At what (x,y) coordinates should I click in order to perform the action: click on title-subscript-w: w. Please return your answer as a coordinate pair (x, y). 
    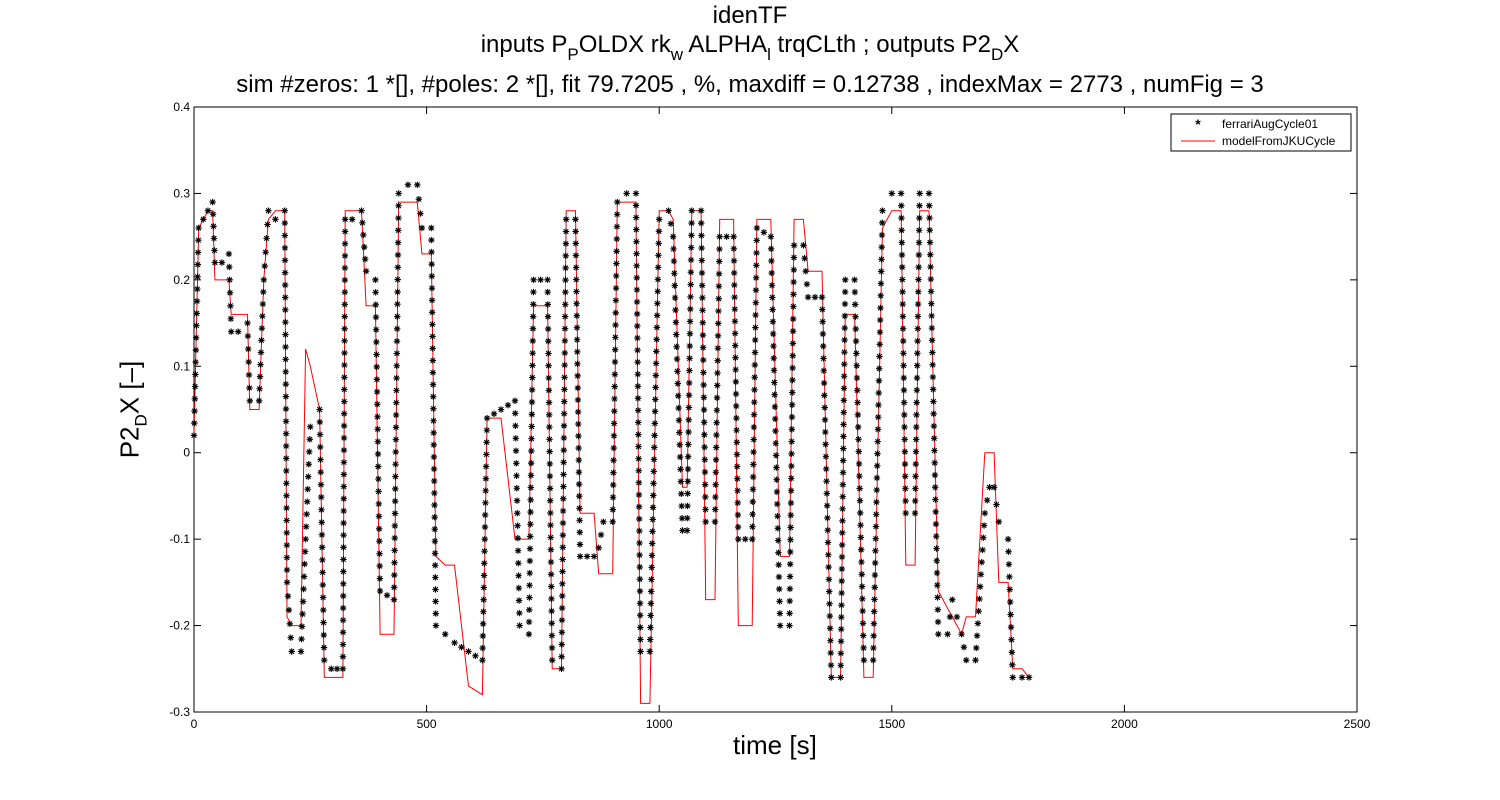
    Looking at the image, I should click on (677, 54).